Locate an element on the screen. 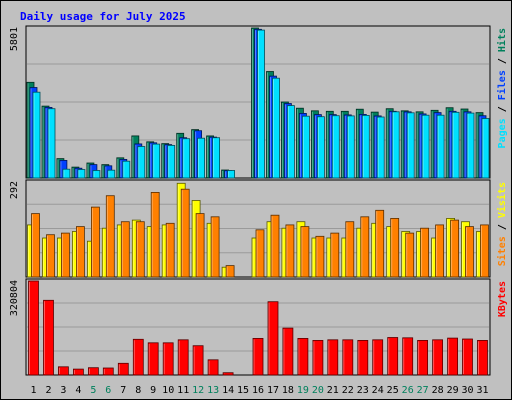 Image resolution: width=512 pixels, height=400 pixels. panel-legend: Pages / Files / Hits is located at coordinates (502, 88).